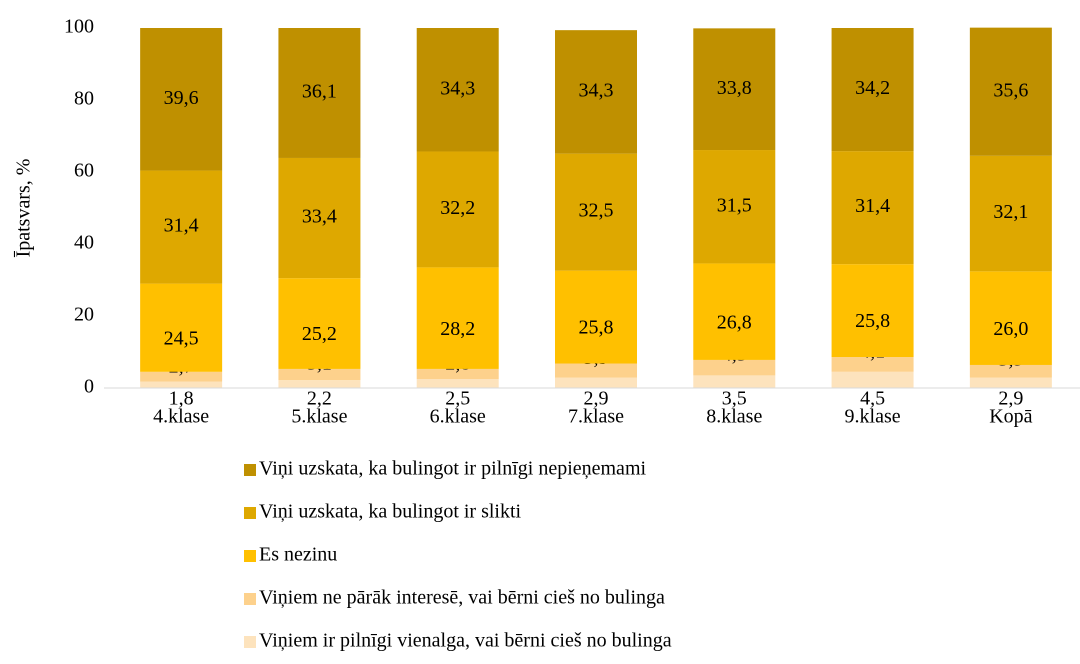 The height and width of the screenshot is (664, 1080). I want to click on data-label: 34,2, so click(872, 88).